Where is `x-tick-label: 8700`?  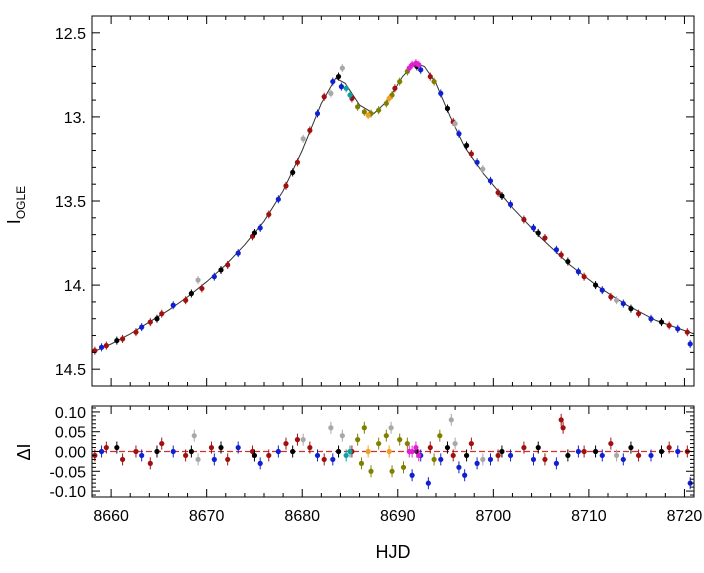 x-tick-label: 8700 is located at coordinates (494, 516).